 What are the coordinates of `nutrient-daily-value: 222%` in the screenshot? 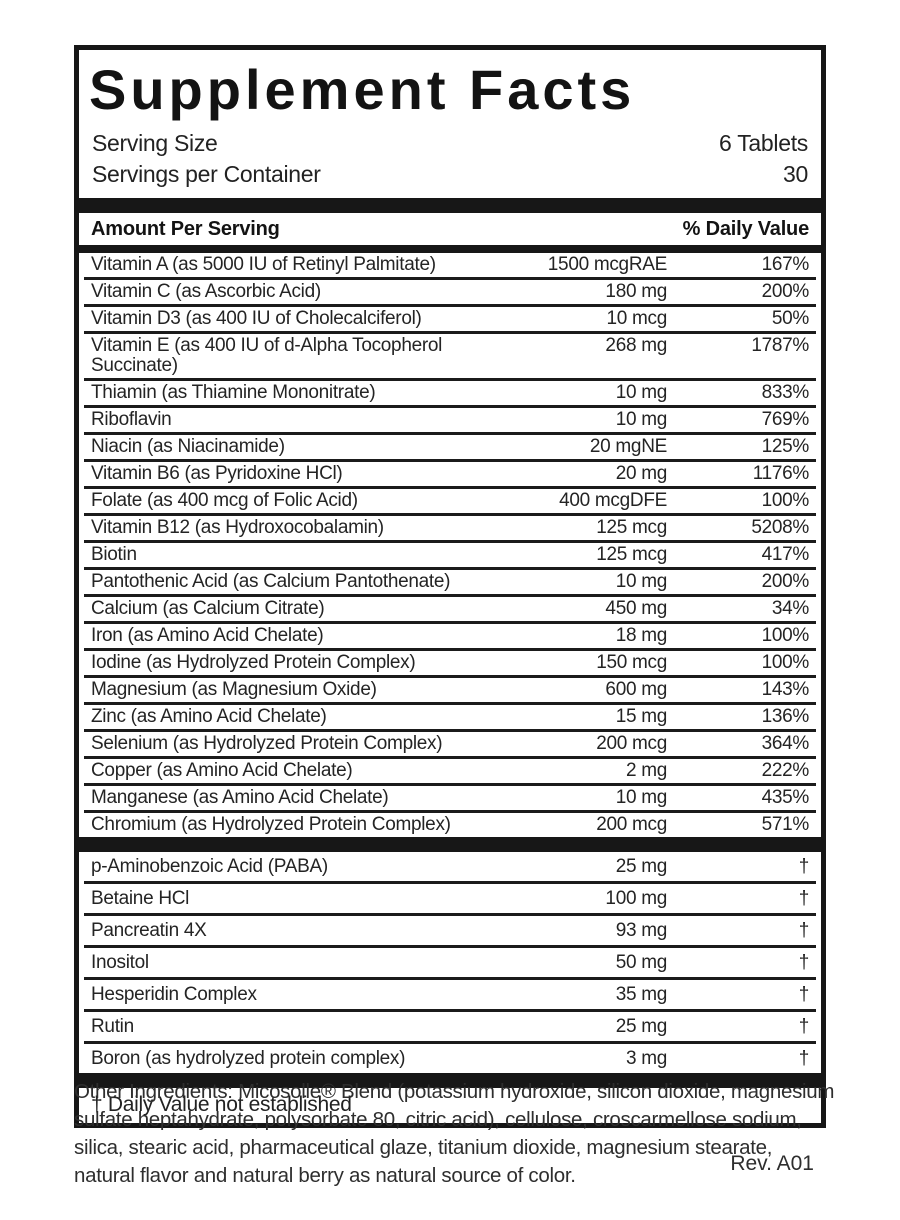 It's located at (785, 770).